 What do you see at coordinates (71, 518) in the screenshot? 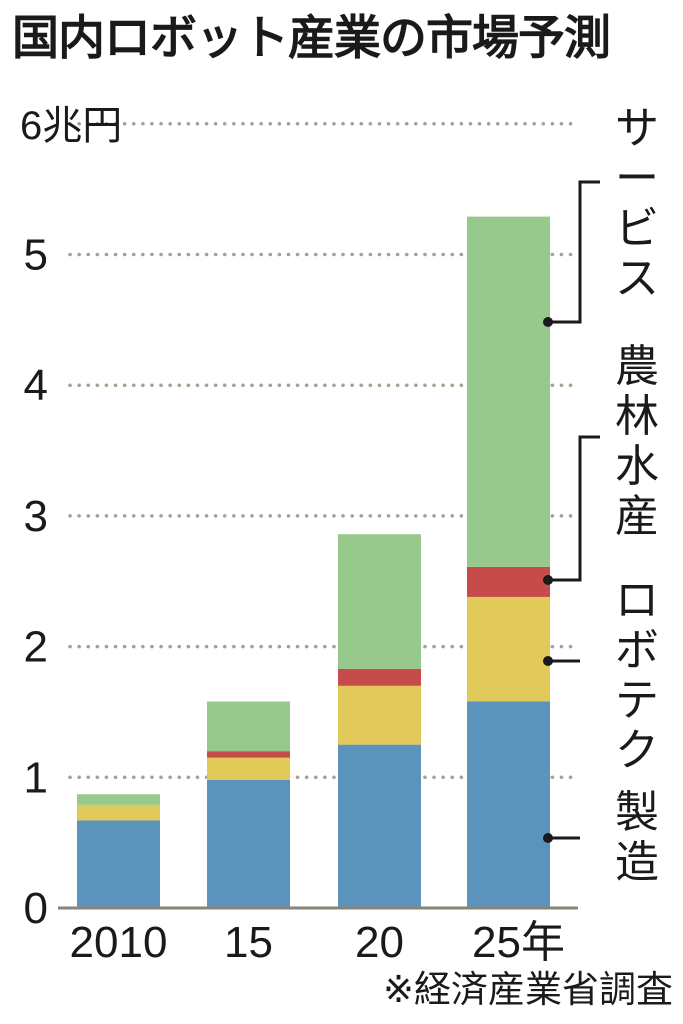
I see `y-tick-labels: 0 1 2 3 4 5 6兆円` at bounding box center [71, 518].